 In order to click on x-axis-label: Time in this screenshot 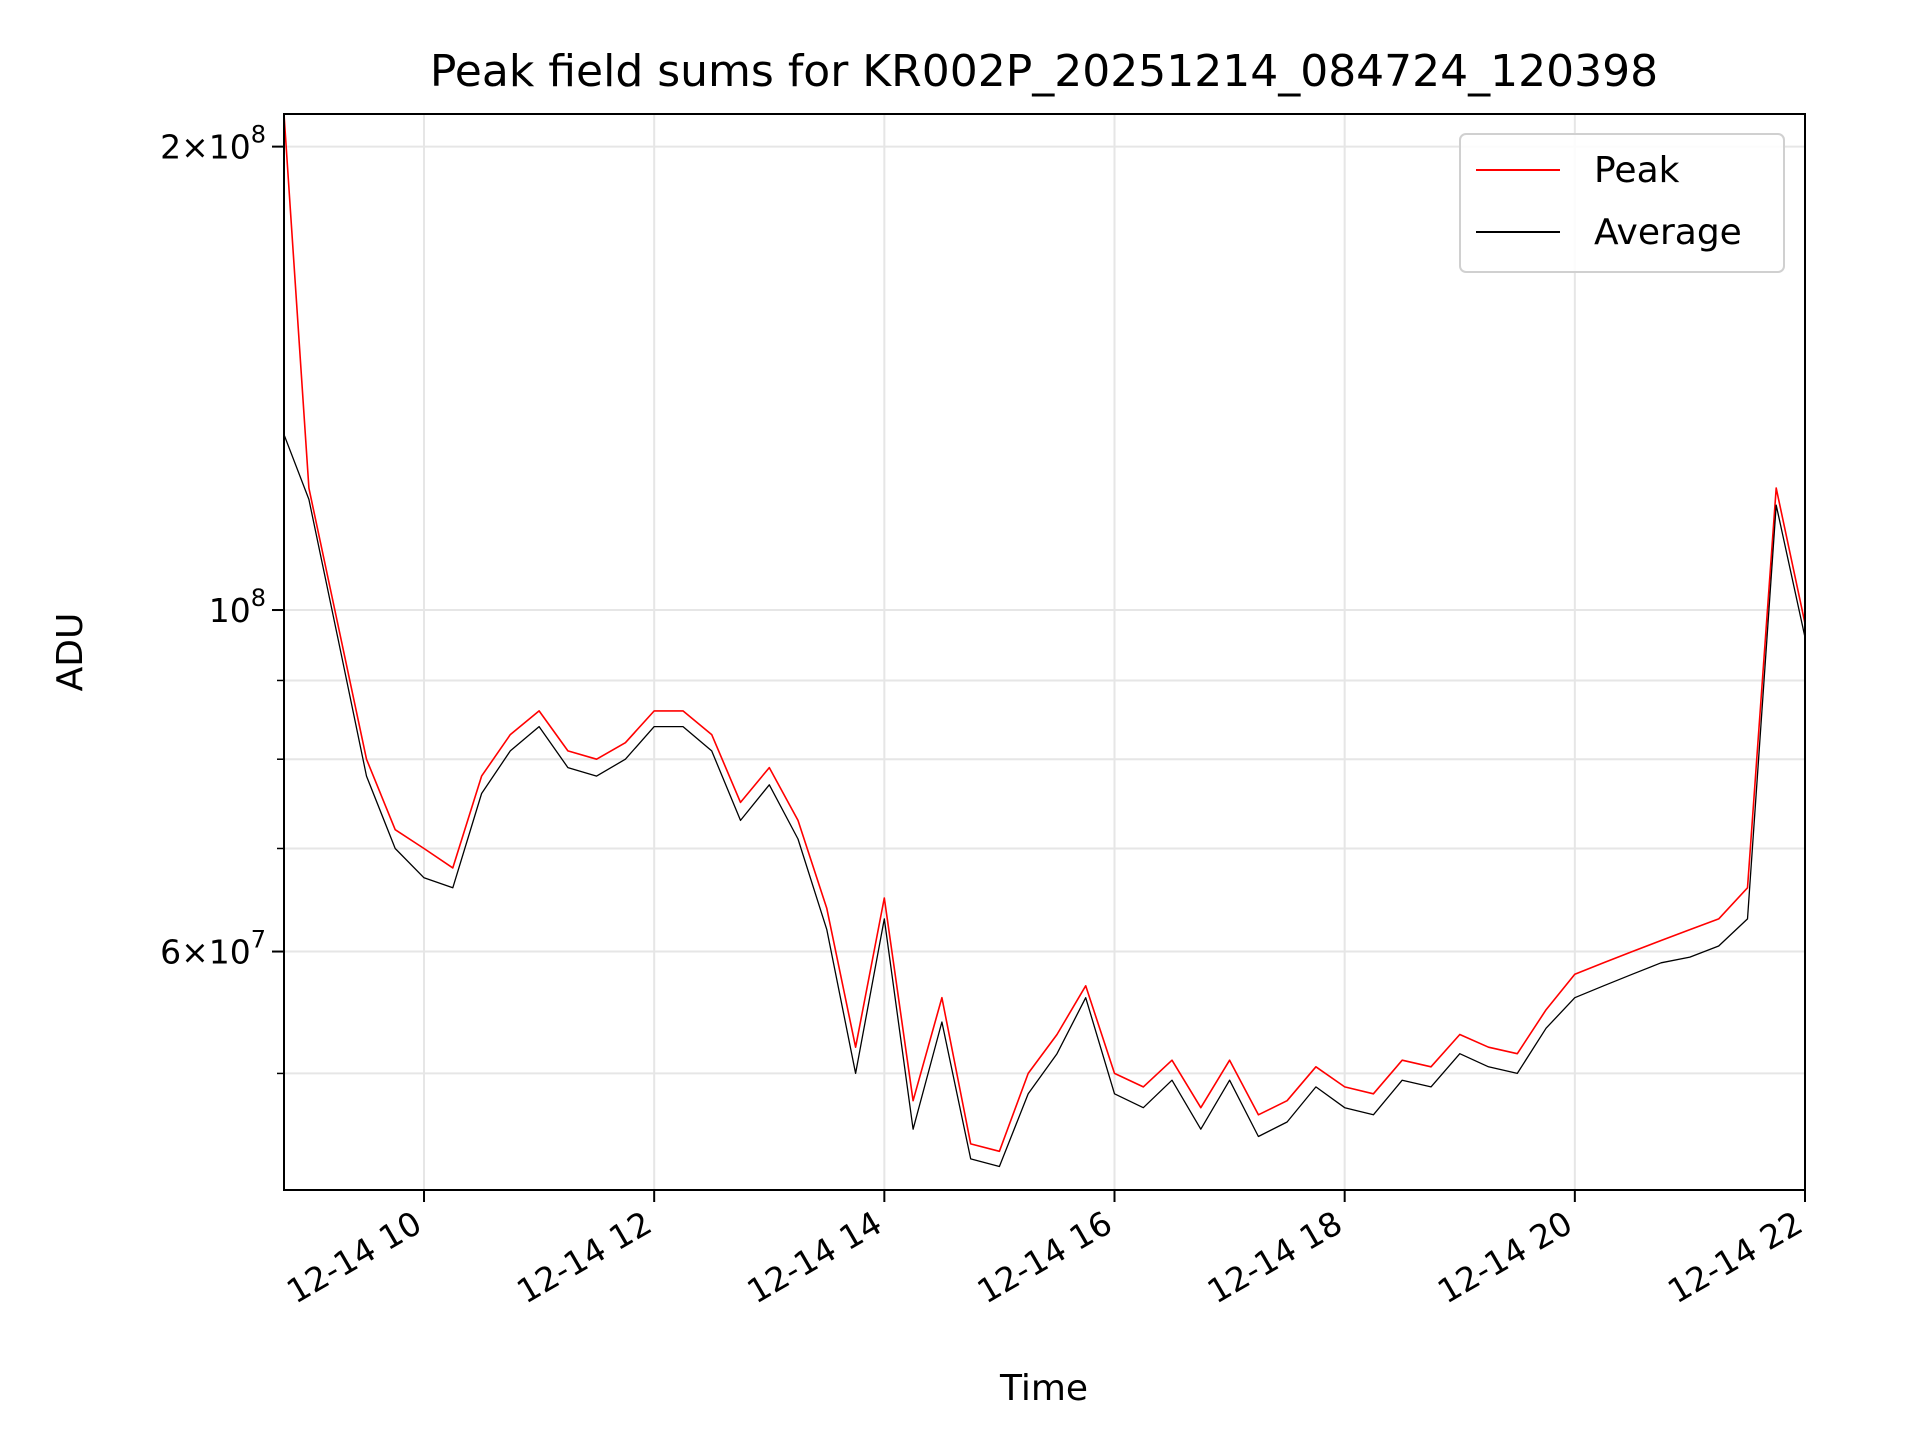, I will do `click(1043, 1388)`.